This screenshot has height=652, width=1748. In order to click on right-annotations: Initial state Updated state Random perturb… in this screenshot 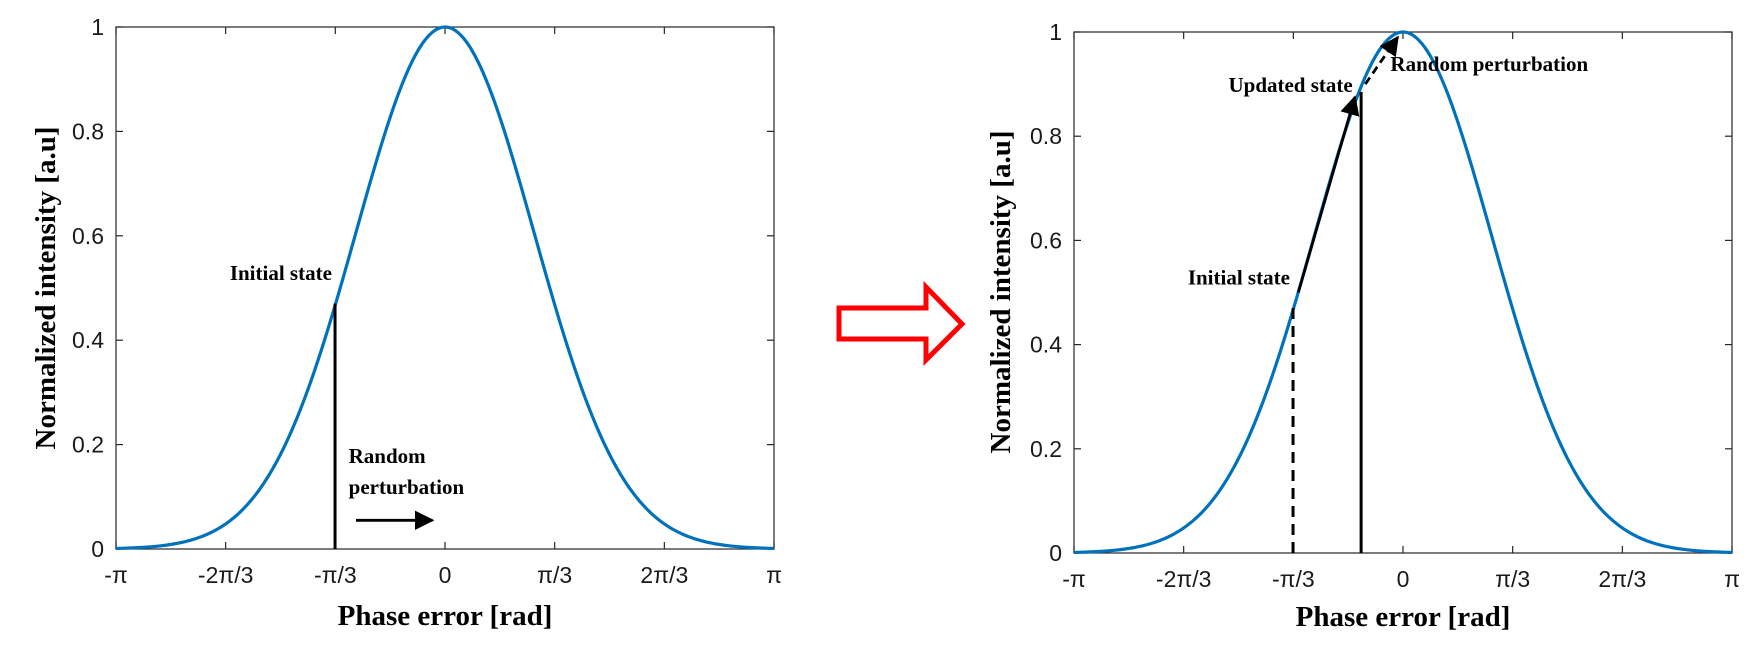, I will do `click(1388, 171)`.